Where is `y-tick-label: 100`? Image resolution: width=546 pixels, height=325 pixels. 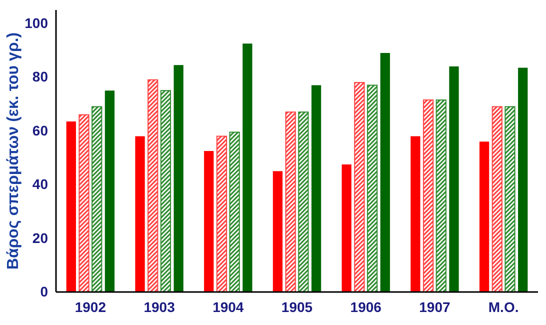
y-tick-label: 100 is located at coordinates (36, 22).